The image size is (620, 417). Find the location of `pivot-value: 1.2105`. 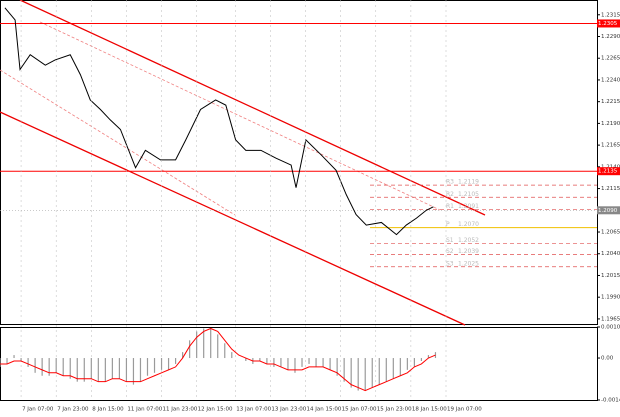

pivot-value: 1.2105 is located at coordinates (468, 194).